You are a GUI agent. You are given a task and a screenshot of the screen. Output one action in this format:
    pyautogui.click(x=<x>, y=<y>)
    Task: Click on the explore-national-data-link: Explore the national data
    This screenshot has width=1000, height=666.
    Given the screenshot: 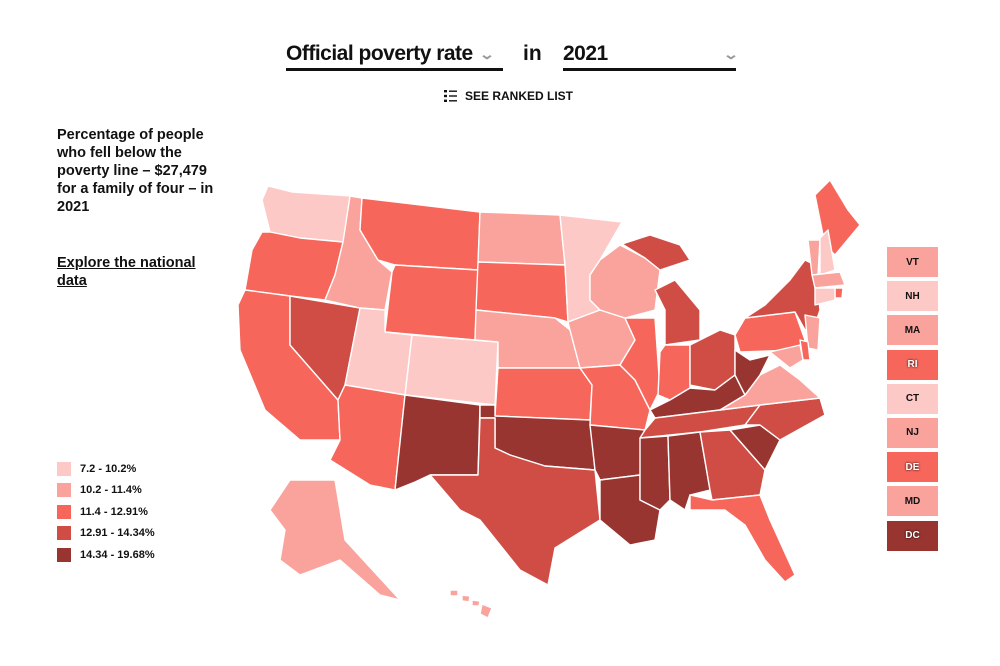 What is the action you would take?
    pyautogui.click(x=126, y=272)
    